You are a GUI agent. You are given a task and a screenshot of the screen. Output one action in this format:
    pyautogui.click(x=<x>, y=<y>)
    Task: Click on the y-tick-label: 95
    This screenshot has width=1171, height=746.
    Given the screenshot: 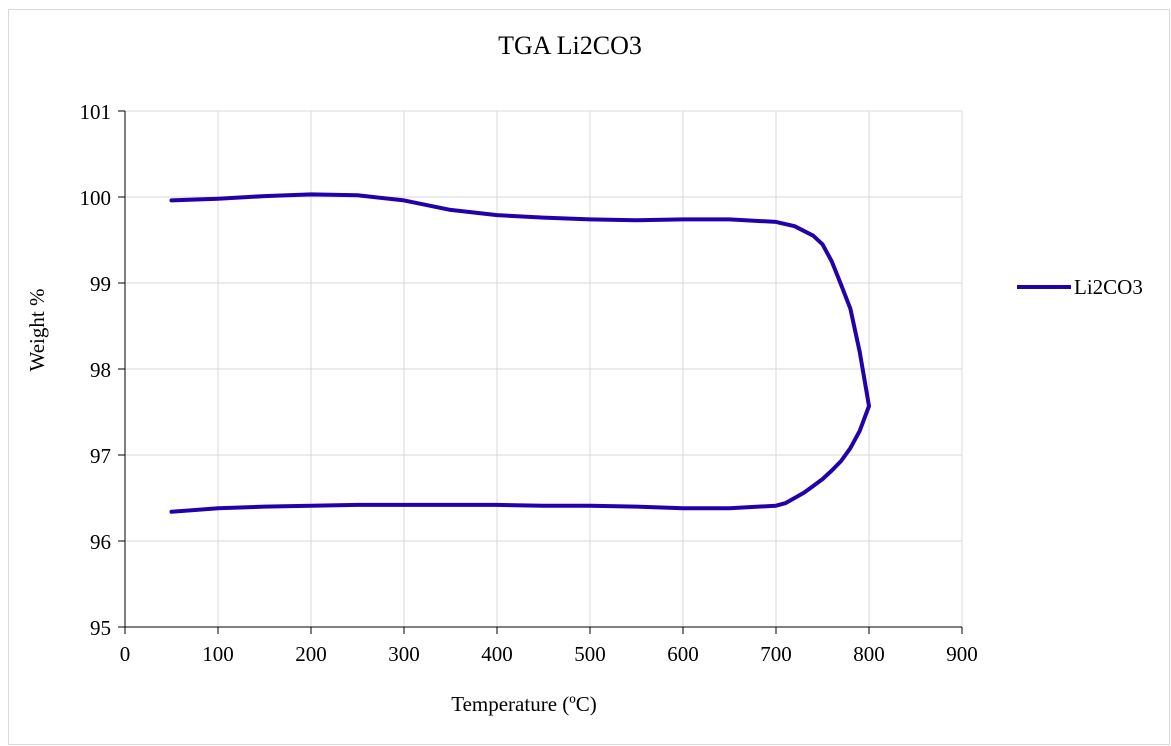 What is the action you would take?
    pyautogui.click(x=100, y=628)
    